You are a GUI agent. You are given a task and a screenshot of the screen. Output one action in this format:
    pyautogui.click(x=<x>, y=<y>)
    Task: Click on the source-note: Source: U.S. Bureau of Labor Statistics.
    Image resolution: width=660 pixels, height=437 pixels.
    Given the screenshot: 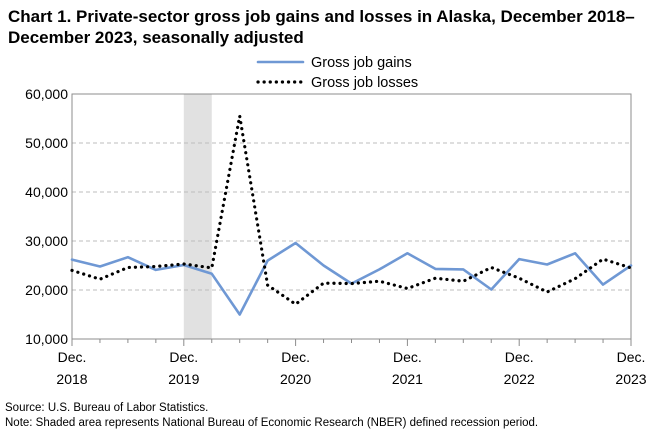 What is the action you would take?
    pyautogui.click(x=107, y=408)
    